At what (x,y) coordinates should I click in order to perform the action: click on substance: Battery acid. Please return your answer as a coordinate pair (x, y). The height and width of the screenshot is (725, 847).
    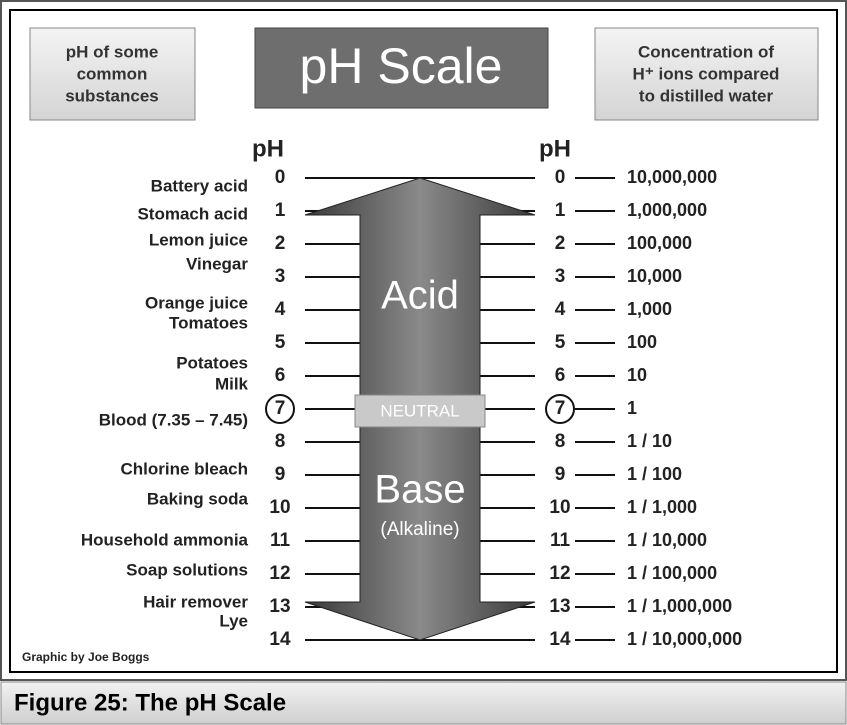
    Looking at the image, I should click on (199, 185).